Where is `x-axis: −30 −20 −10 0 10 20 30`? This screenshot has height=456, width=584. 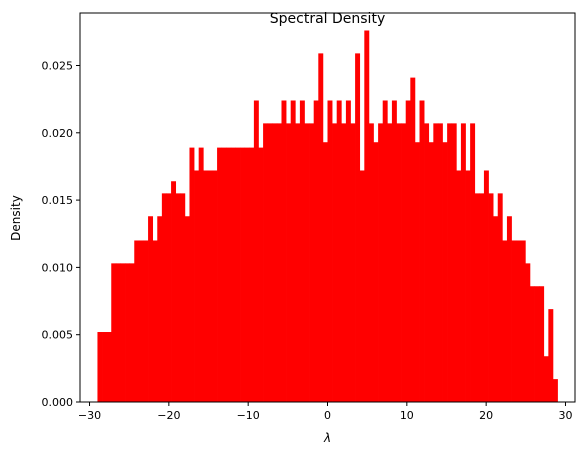
x-axis: −30 −20 −10 0 10 20 30 is located at coordinates (325, 412).